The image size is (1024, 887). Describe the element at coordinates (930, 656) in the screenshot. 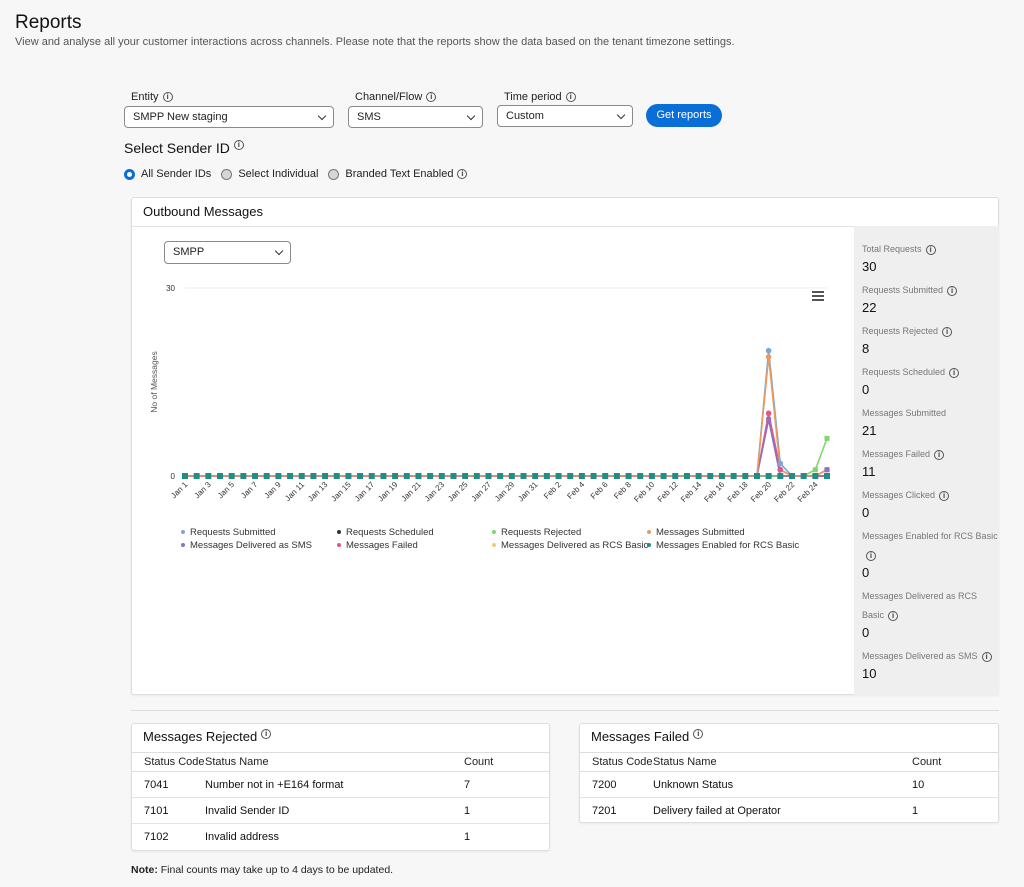

I see `stat-label: Messages Delivered as SMS i` at that location.